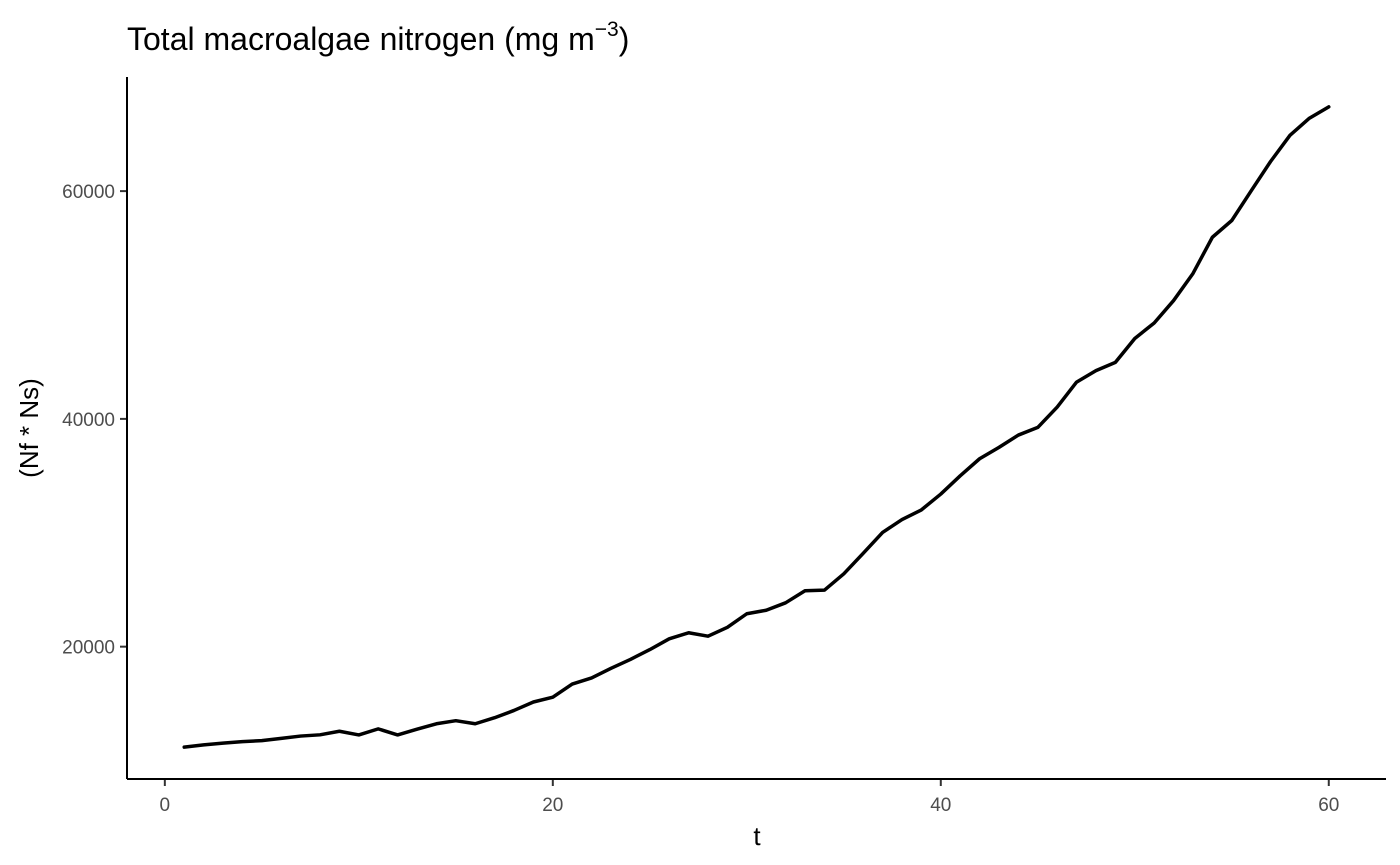  What do you see at coordinates (607, 29) in the screenshot?
I see `chart-title-superscript: −3` at bounding box center [607, 29].